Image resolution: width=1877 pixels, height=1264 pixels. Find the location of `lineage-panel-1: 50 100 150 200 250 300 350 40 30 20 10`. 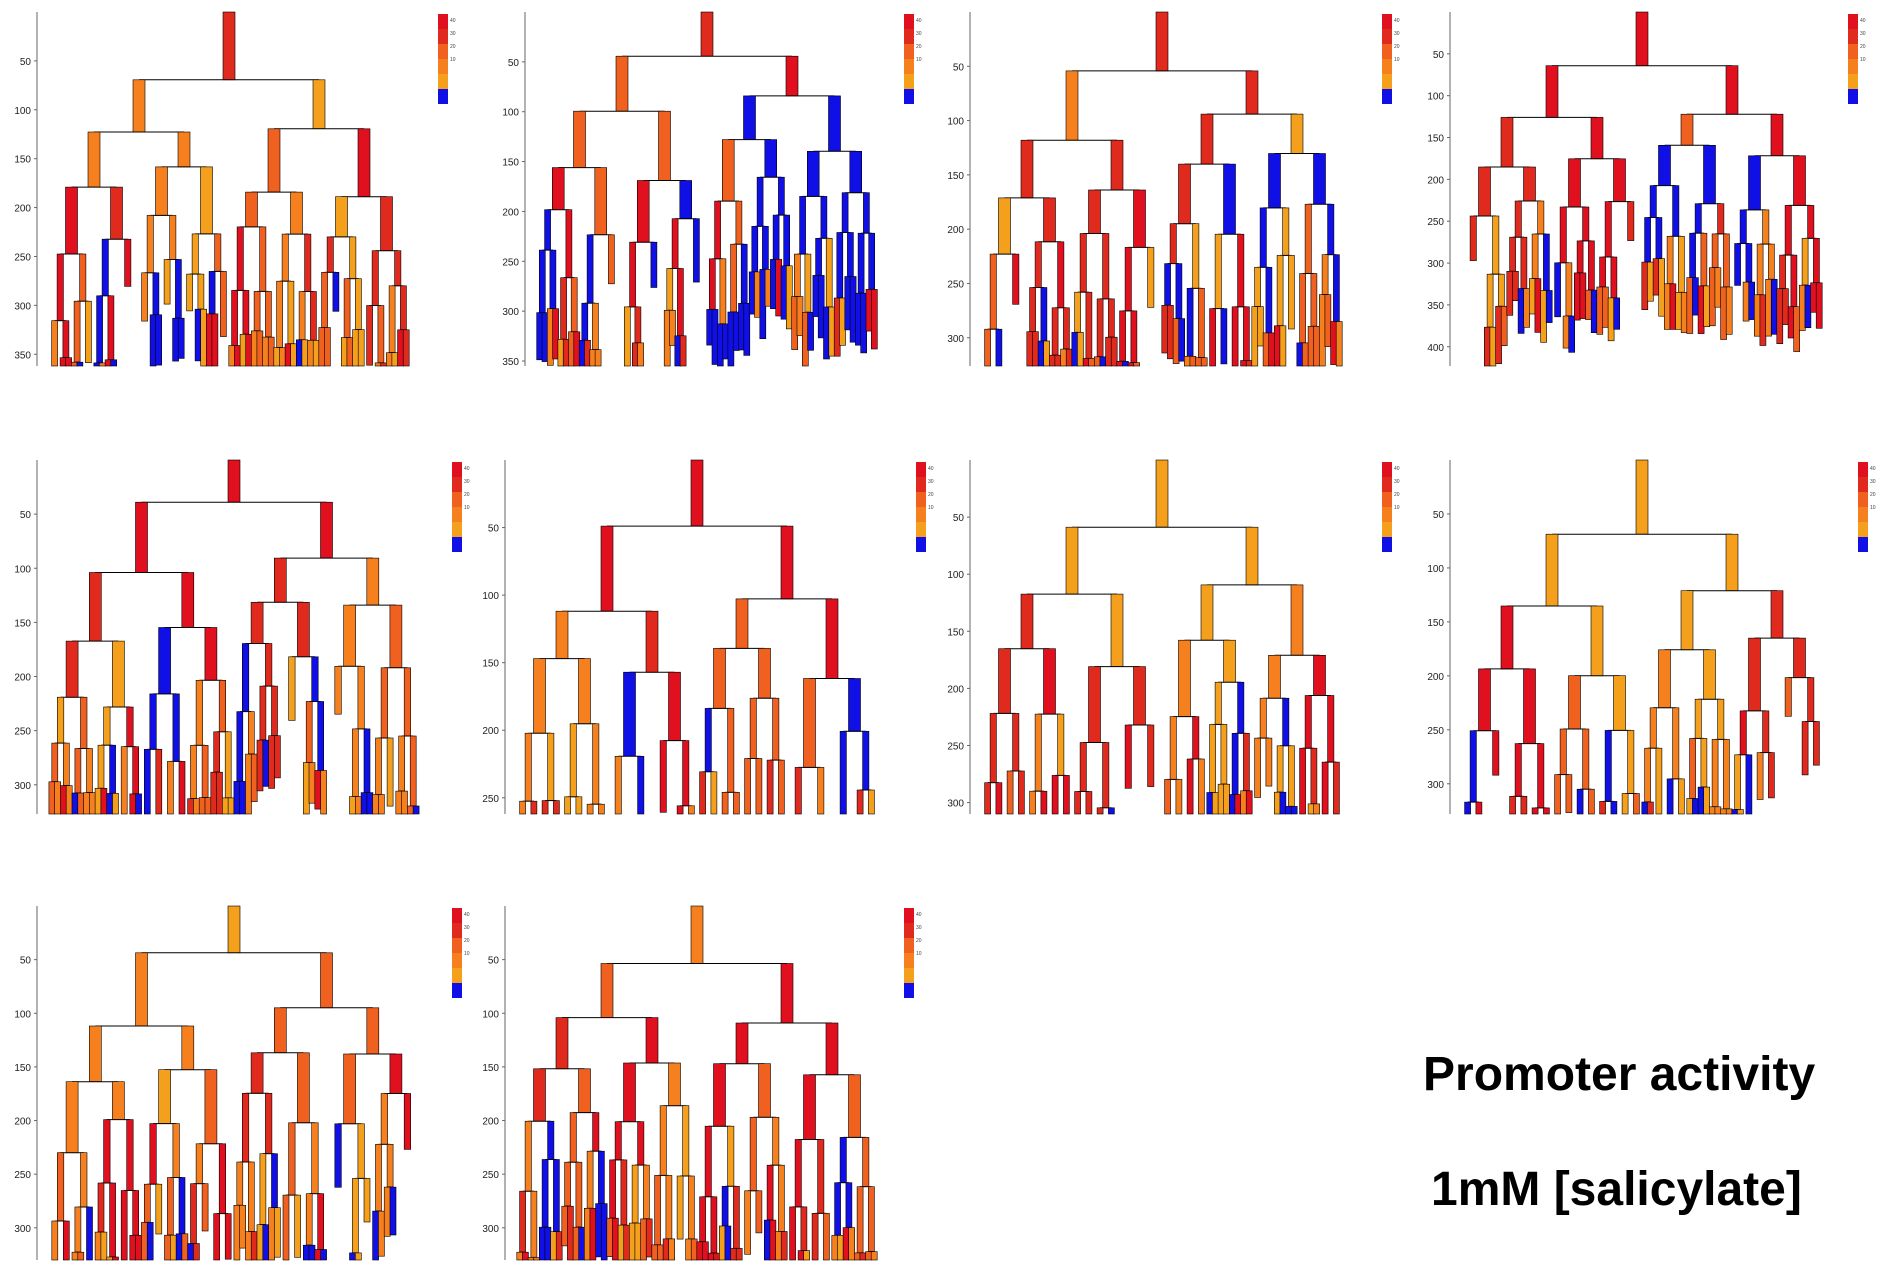

lineage-panel-1: 50 100 150 200 250 300 350 40 30 20 10 is located at coordinates (235, 189).